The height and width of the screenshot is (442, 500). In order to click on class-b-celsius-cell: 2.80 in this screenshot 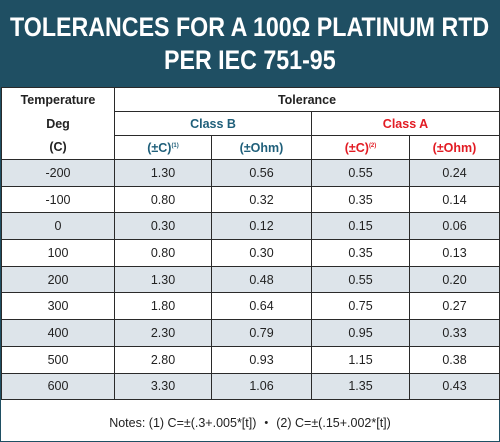, I will do `click(163, 359)`.